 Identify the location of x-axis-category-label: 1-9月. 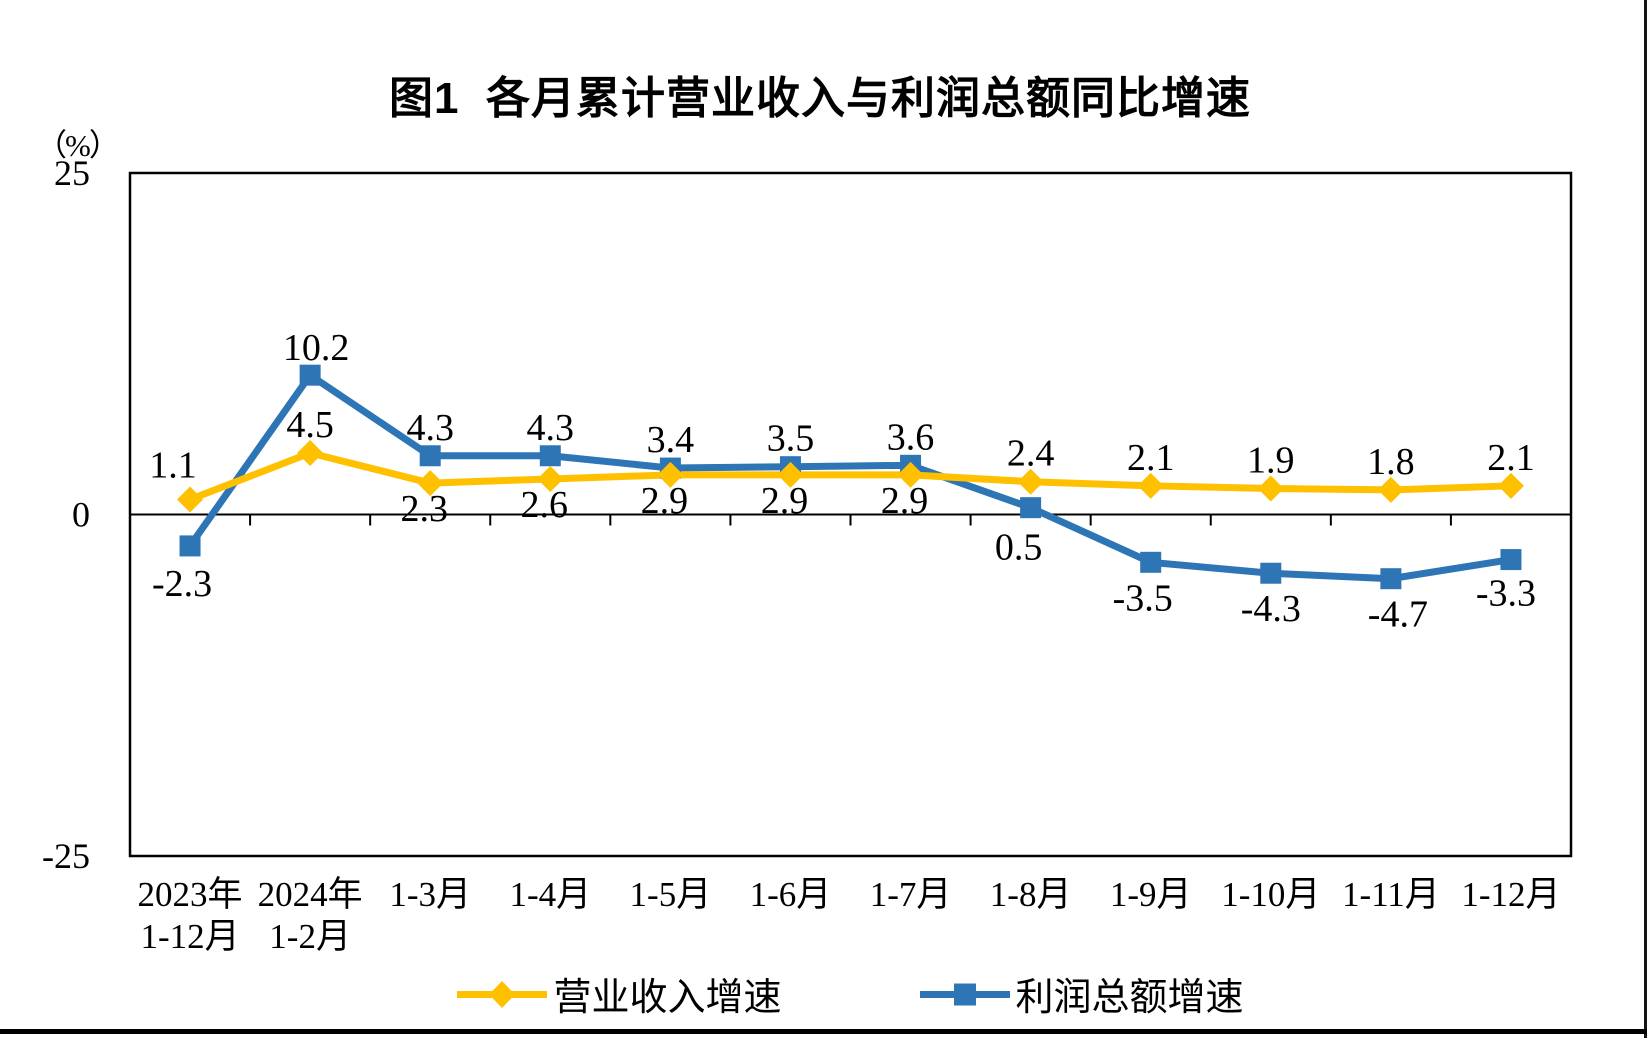
(1151, 894).